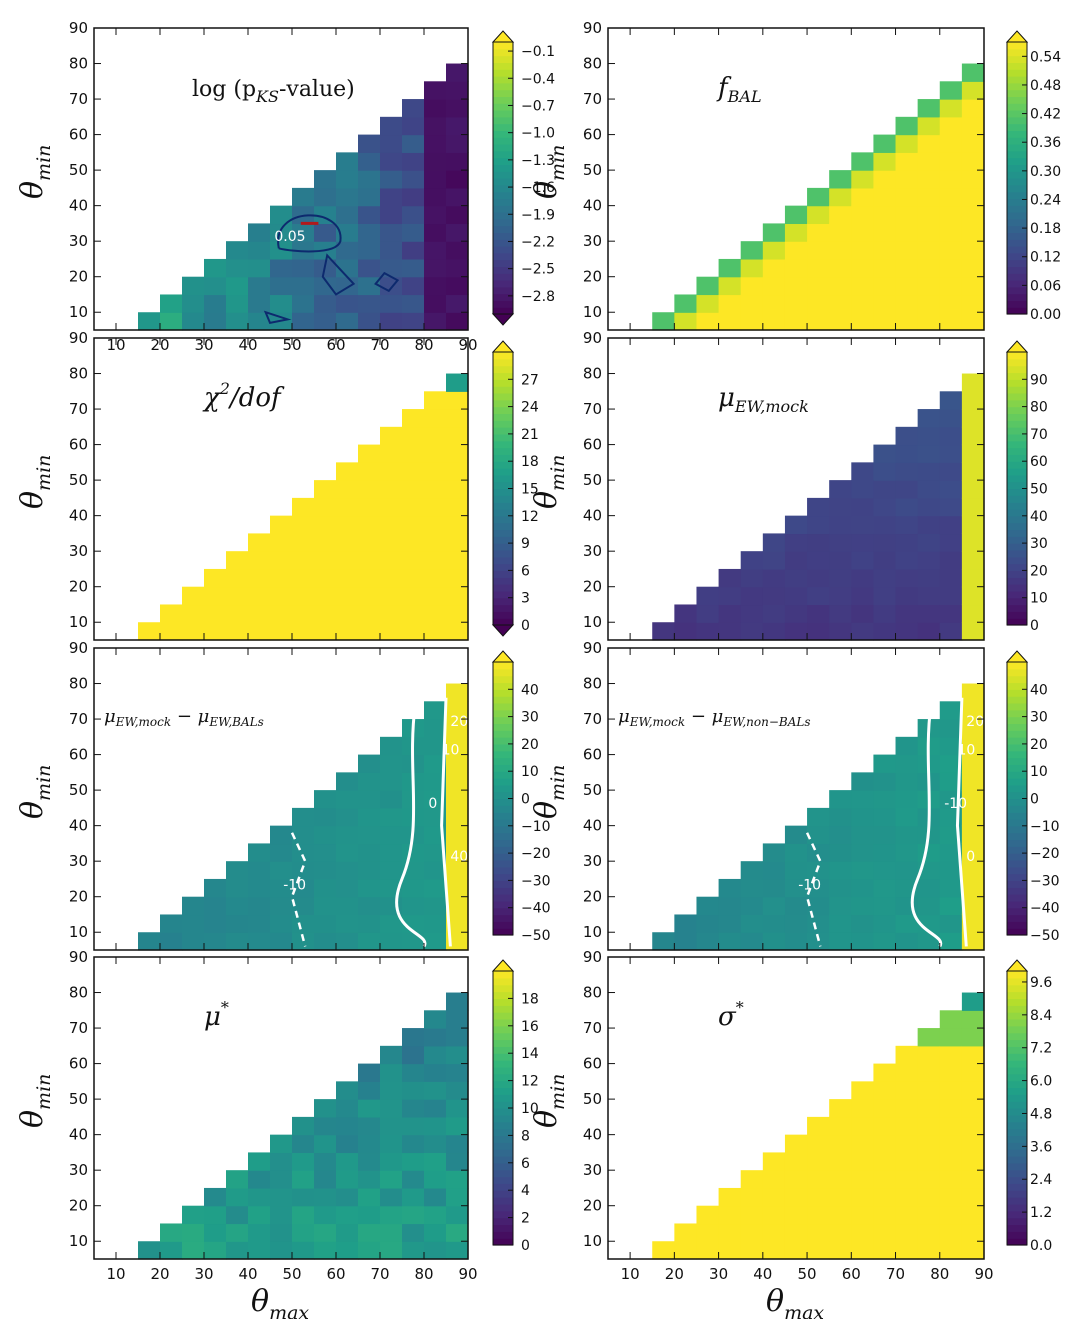 Image resolution: width=1080 pixels, height=1319 pixels. What do you see at coordinates (451, 751) in the screenshot?
I see `contour-label: 10` at bounding box center [451, 751].